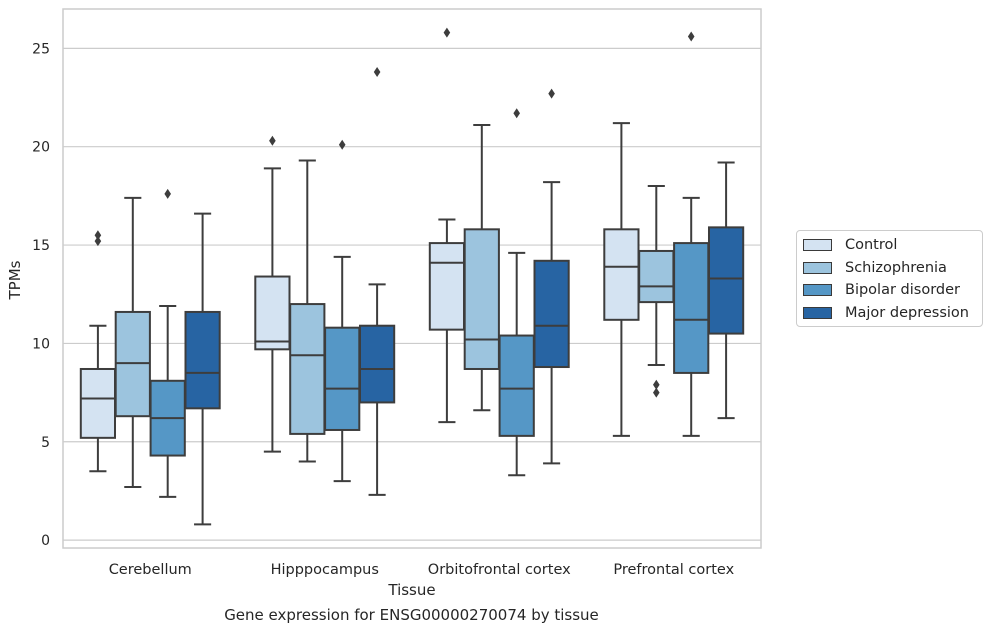  I want to click on x-tick-label: Cerebellum, so click(150, 570).